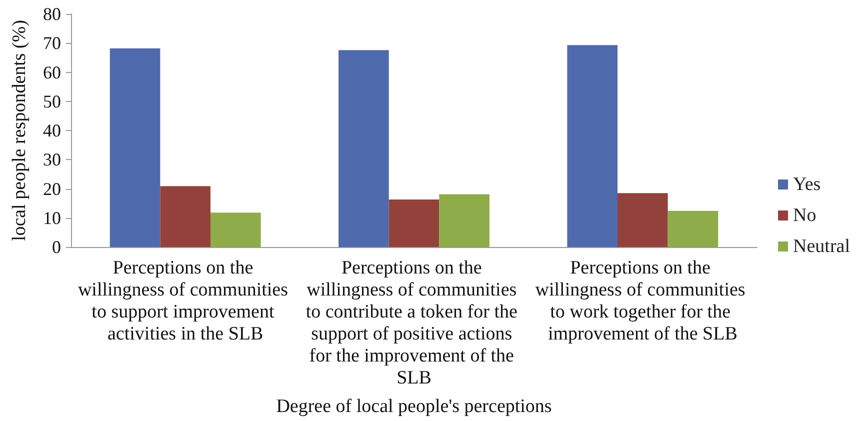  I want to click on legend-label: Neutral, so click(821, 246).